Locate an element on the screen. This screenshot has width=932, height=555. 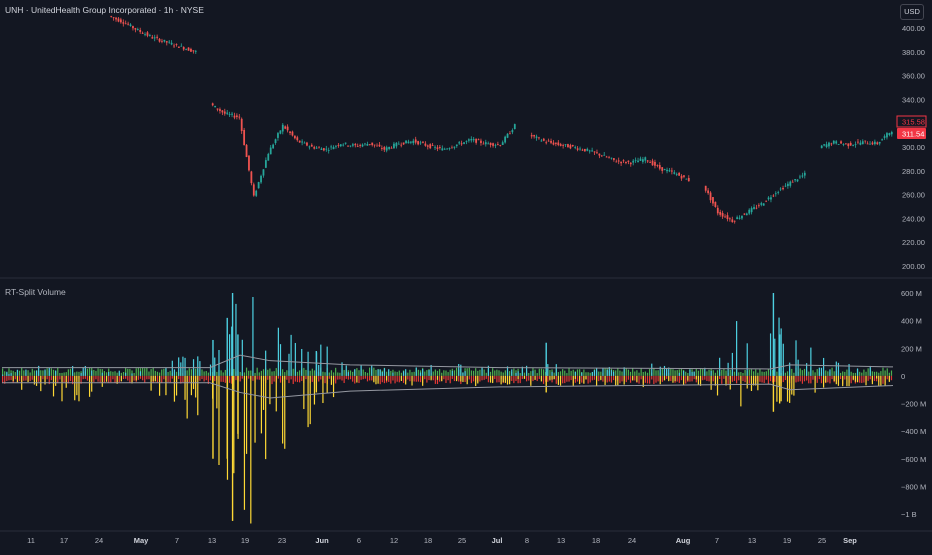
price-tick-label: 260.00 is located at coordinates (913, 195).